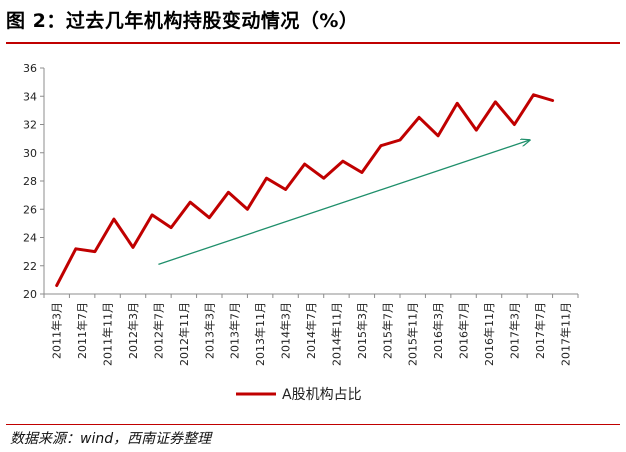  I want to click on data-source-note: 数据来源：wind，西南证券整理, so click(111, 439).